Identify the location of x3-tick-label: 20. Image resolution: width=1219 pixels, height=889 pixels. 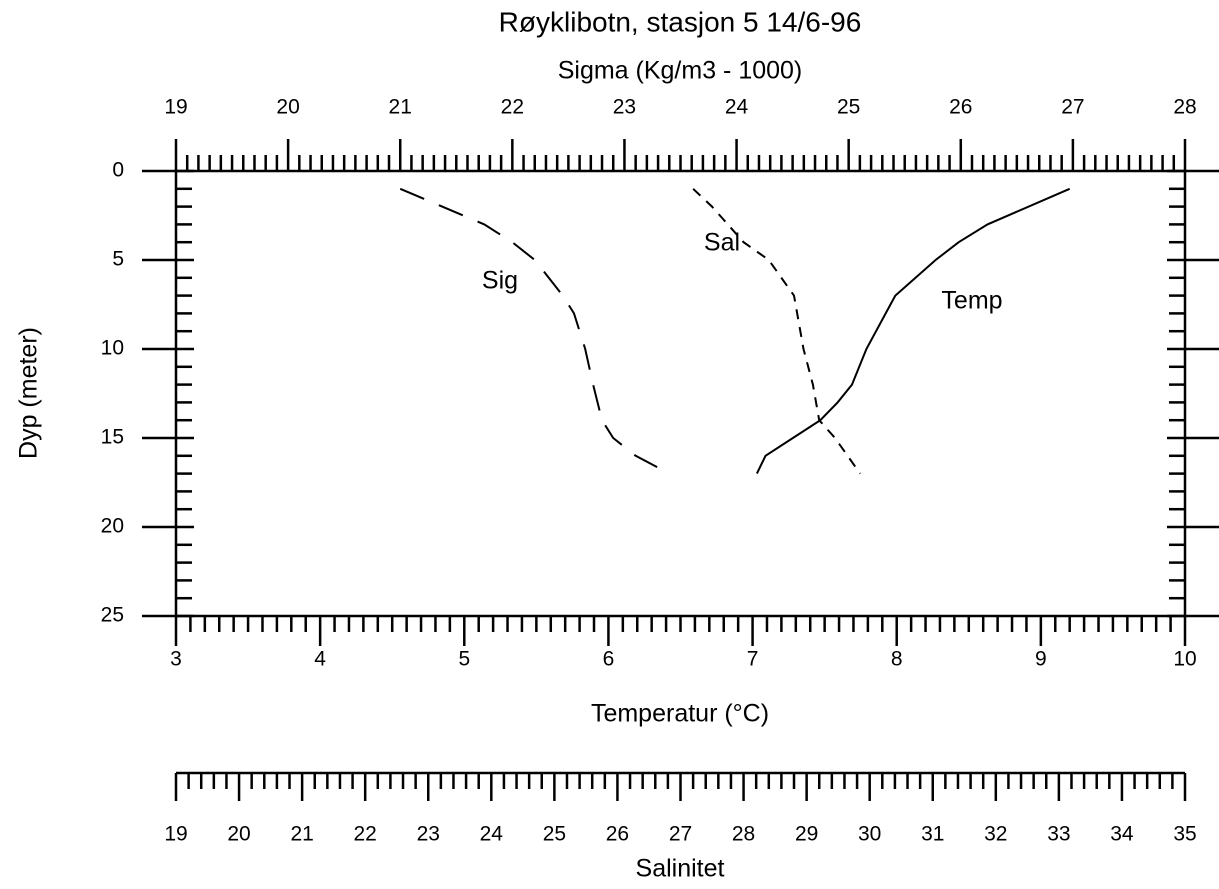
(238, 834).